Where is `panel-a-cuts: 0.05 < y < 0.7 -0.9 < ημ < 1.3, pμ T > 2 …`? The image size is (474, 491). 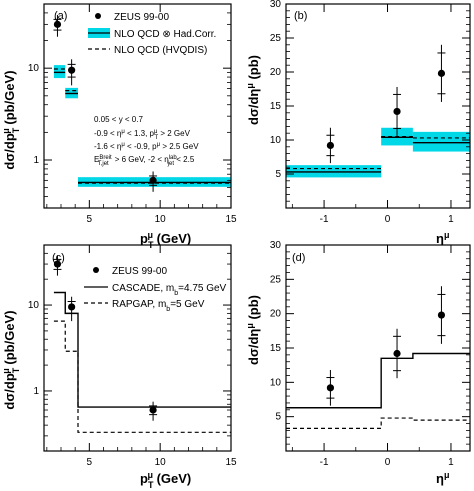
panel-a-cuts: 0.05 < y < 0.7 -0.9 < ημ < 1.3, pμ T > 2 … is located at coordinates (146, 141).